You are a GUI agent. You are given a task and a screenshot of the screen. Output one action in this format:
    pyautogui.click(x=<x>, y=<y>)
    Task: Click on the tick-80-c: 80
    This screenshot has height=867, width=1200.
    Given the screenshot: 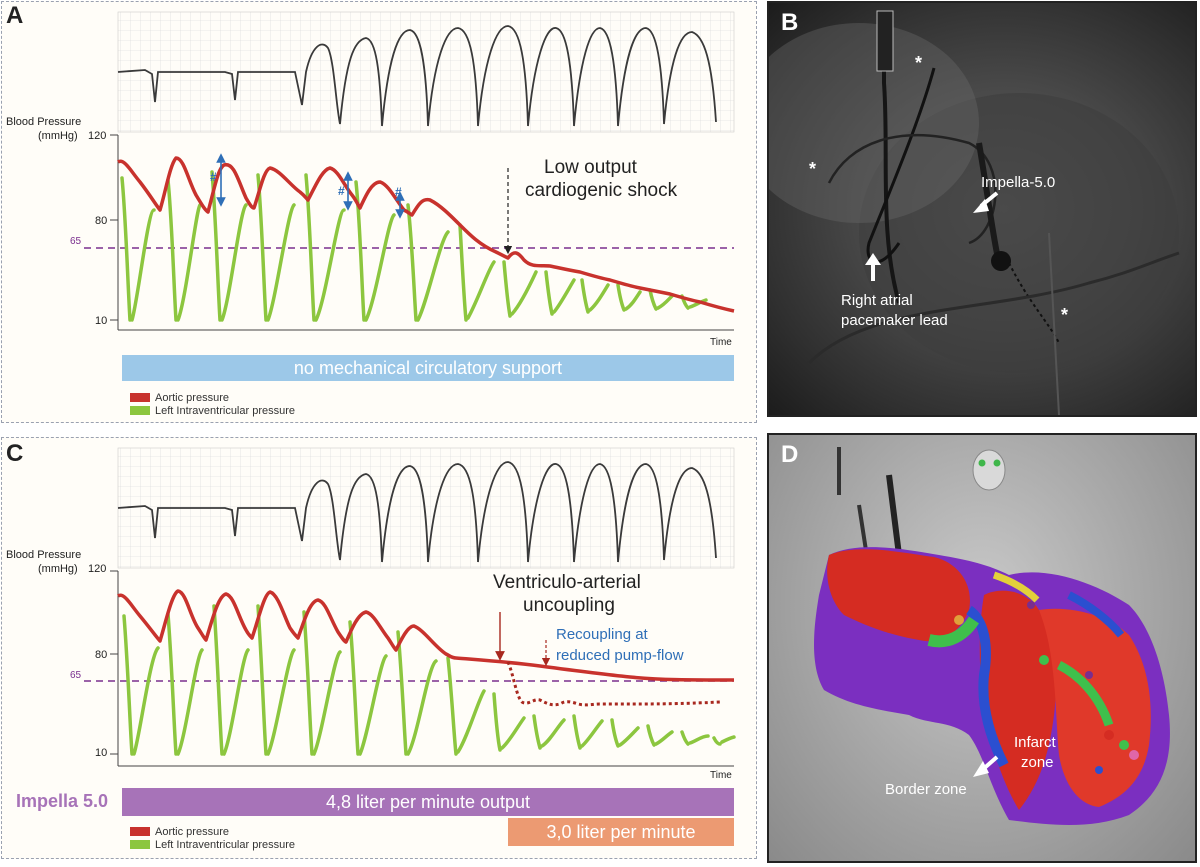 What is the action you would take?
    pyautogui.click(x=101, y=655)
    